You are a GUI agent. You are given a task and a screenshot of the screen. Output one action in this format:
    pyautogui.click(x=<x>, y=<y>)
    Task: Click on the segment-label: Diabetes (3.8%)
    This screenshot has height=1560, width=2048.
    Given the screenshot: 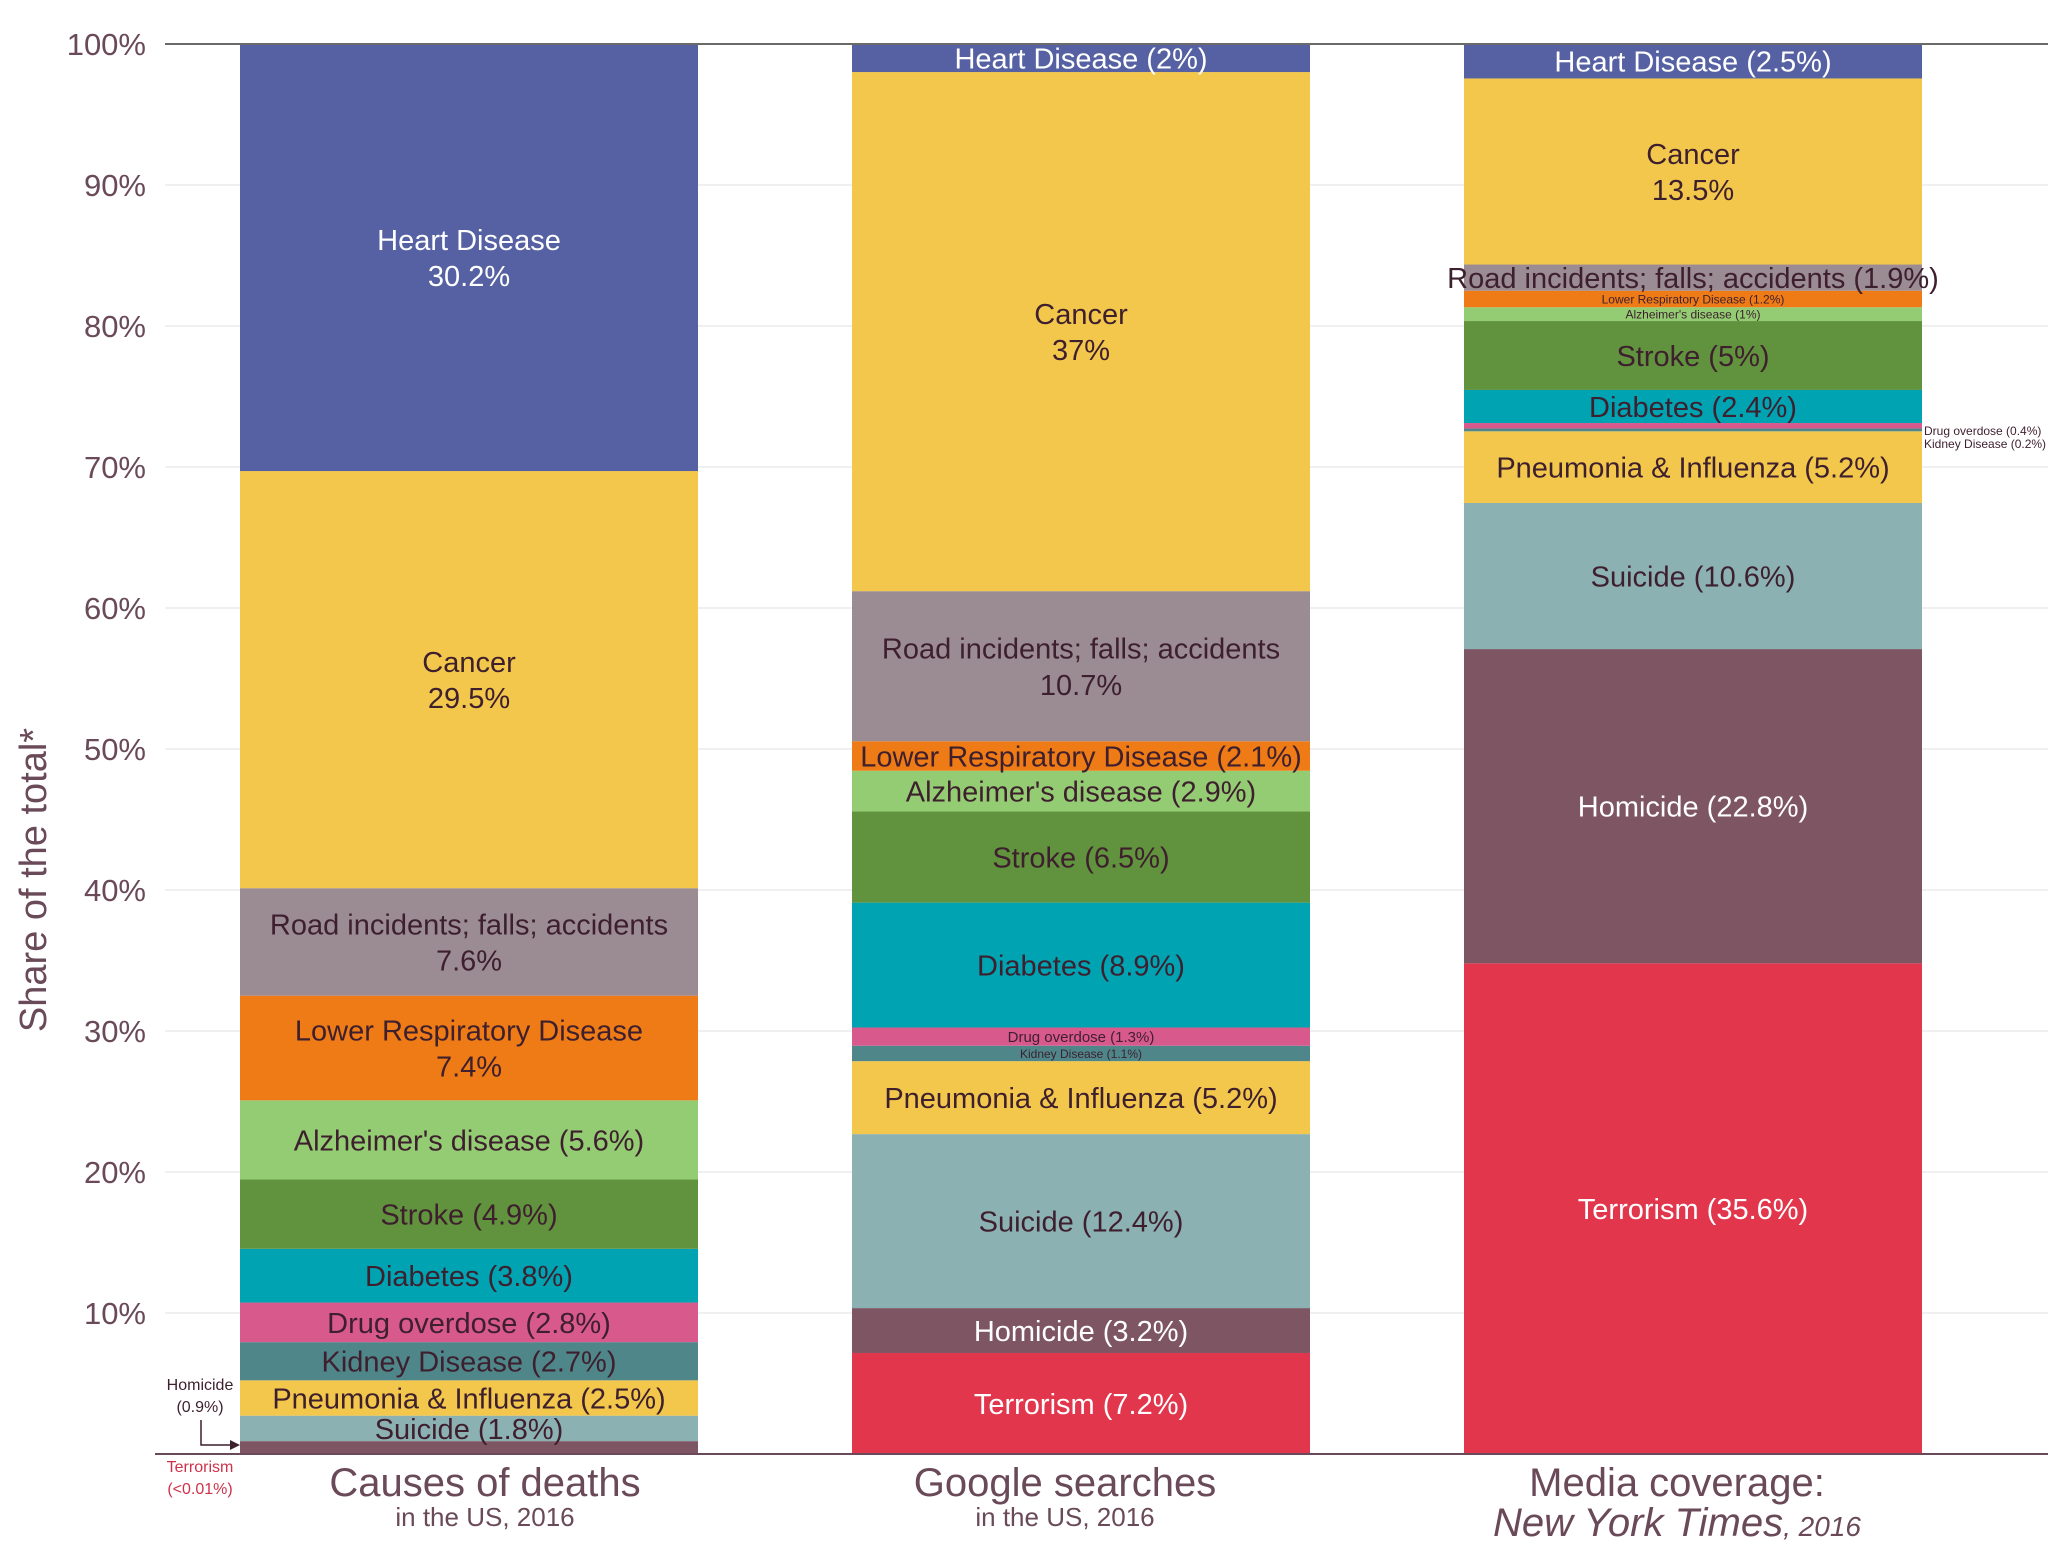 What is the action you would take?
    pyautogui.click(x=469, y=1277)
    